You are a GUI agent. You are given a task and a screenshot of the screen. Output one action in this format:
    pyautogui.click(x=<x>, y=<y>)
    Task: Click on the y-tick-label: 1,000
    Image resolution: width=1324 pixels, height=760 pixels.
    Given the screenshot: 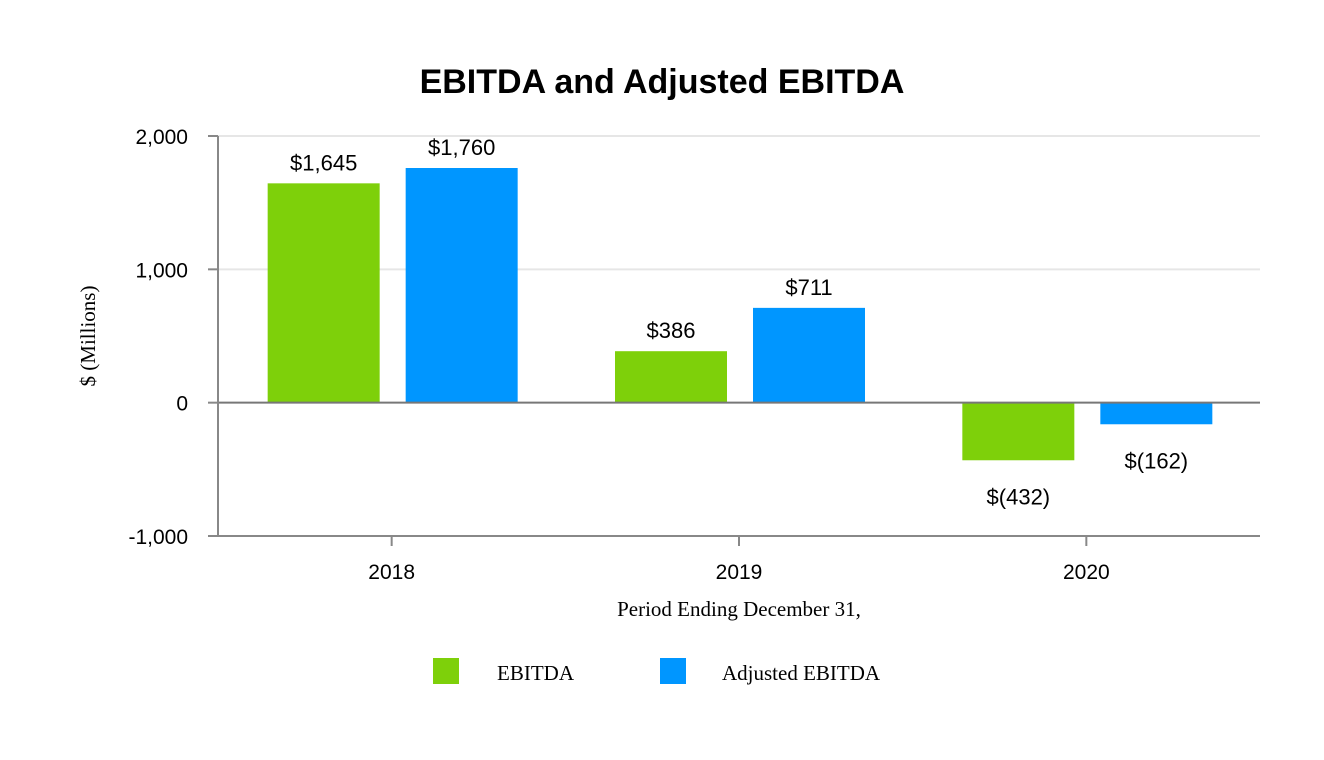 What is the action you would take?
    pyautogui.click(x=161, y=270)
    